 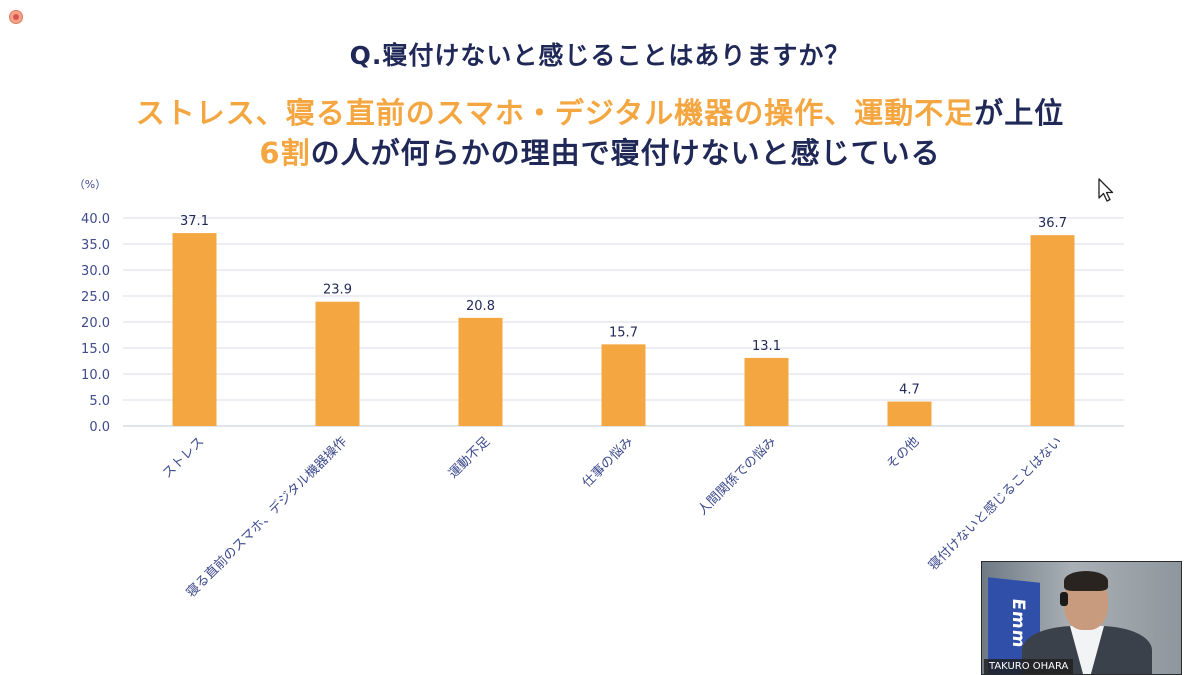 What do you see at coordinates (1081, 618) in the screenshot?
I see `webcam-video-tile: Emm TAKURO OHARA` at bounding box center [1081, 618].